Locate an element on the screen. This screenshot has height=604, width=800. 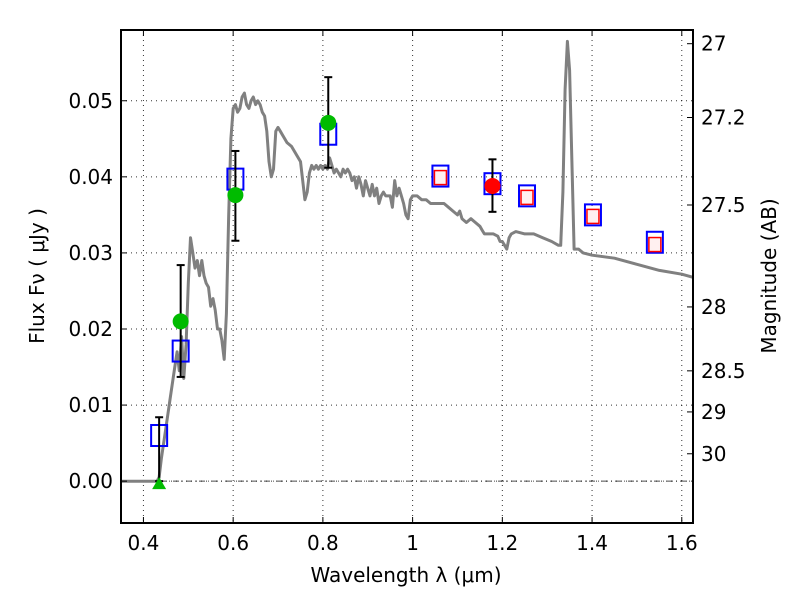
x-tick-label: 0.4 is located at coordinates (144, 543).